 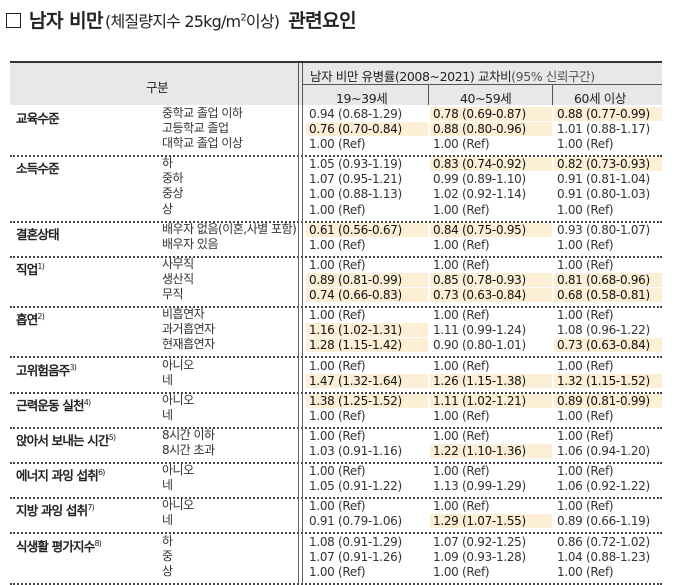 What do you see at coordinates (60, 474) in the screenshot?
I see `group-label: 에너지 과잉 섭취6)` at bounding box center [60, 474].